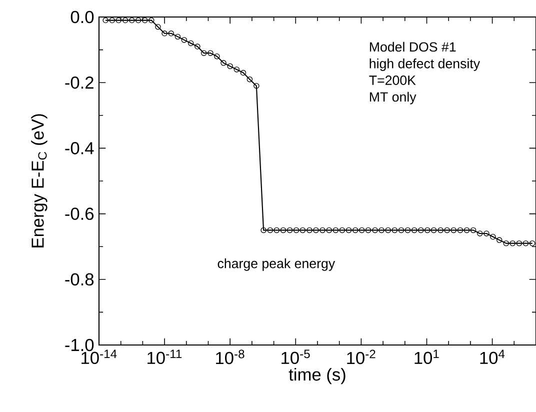 Image resolution: width=536 pixels, height=412 pixels. I want to click on y-axis-title: Energy E-E$_{C}$ (eV), so click(39, 181).